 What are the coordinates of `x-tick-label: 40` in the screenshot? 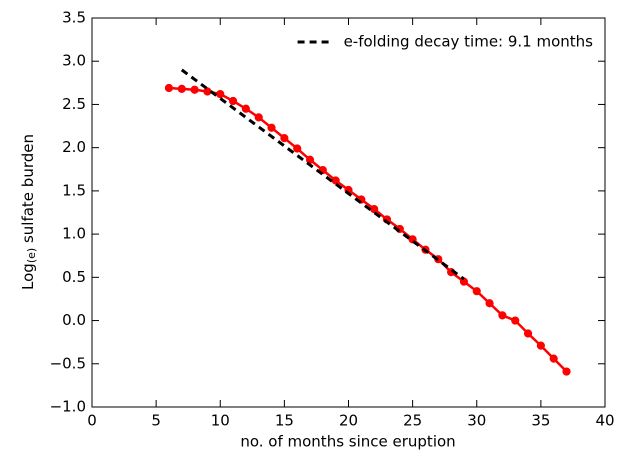 It's located at (604, 421).